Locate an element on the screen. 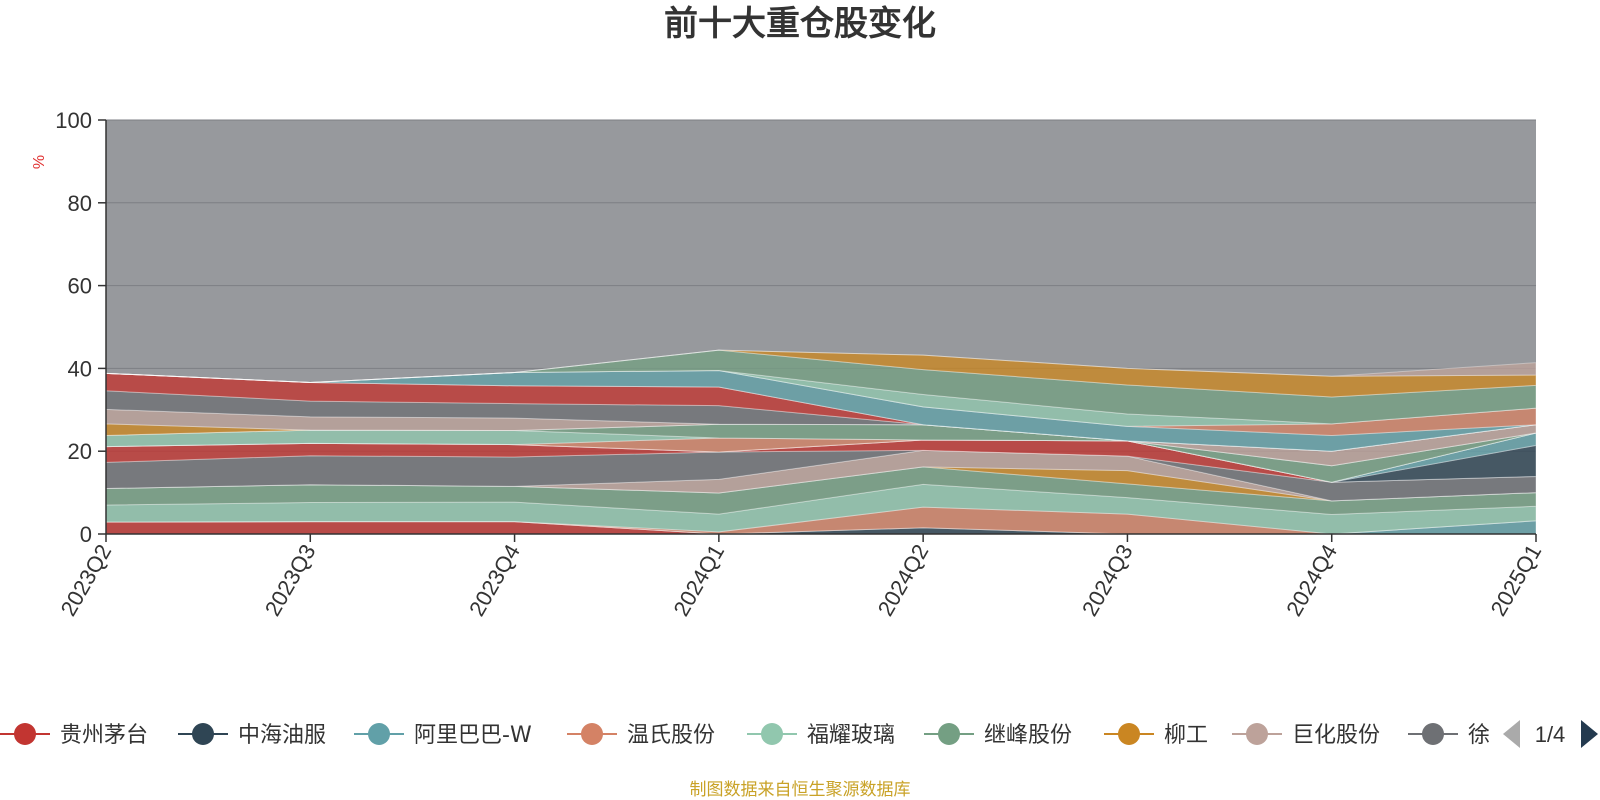 The width and height of the screenshot is (1600, 800). legend: 贵州茅台 中海油服 阿里巴巴-W 温氏股份 福耀玻璃 继峰股份 柳工 巨化股份 徐 1/4 is located at coordinates (799, 734).